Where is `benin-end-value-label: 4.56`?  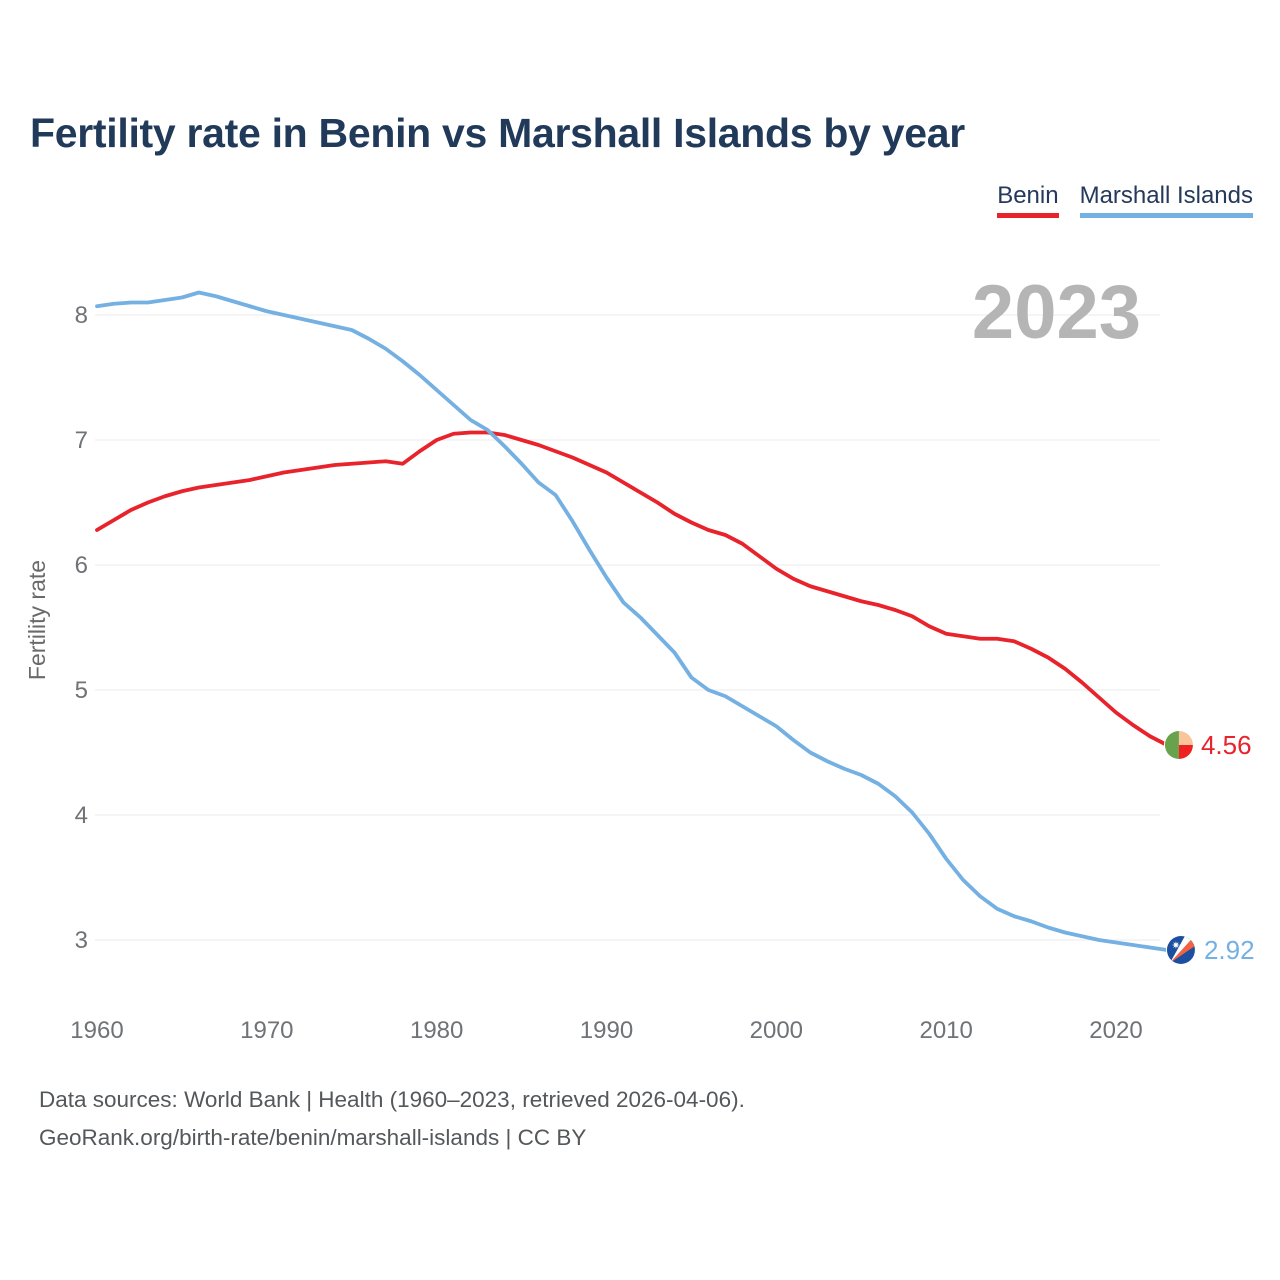
benin-end-value-label: 4.56 is located at coordinates (1226, 745).